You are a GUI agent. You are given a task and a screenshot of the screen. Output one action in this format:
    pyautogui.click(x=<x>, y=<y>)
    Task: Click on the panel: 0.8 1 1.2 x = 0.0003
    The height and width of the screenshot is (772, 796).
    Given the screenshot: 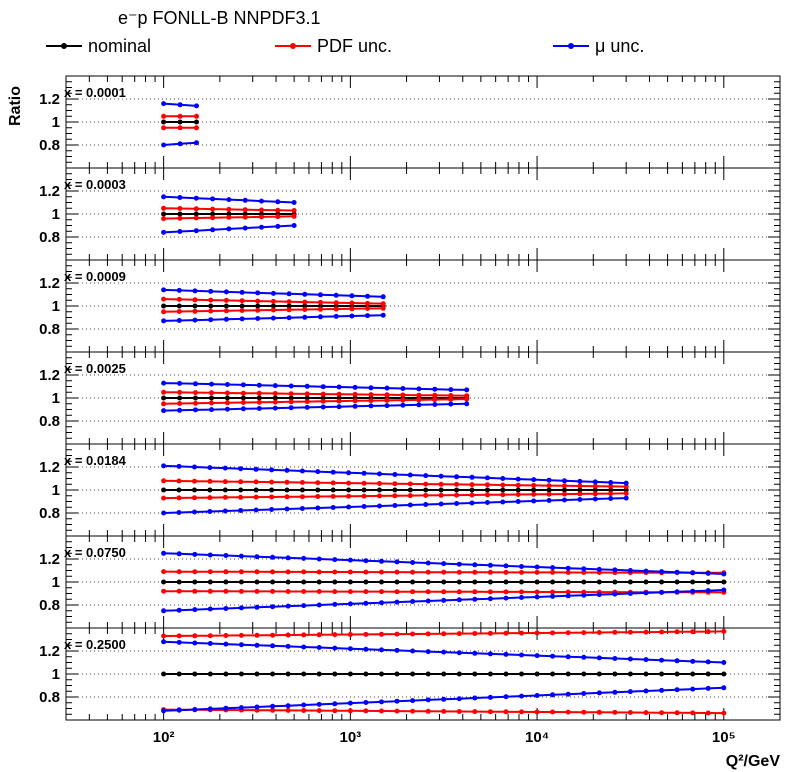 What is the action you would take?
    pyautogui.click(x=410, y=214)
    